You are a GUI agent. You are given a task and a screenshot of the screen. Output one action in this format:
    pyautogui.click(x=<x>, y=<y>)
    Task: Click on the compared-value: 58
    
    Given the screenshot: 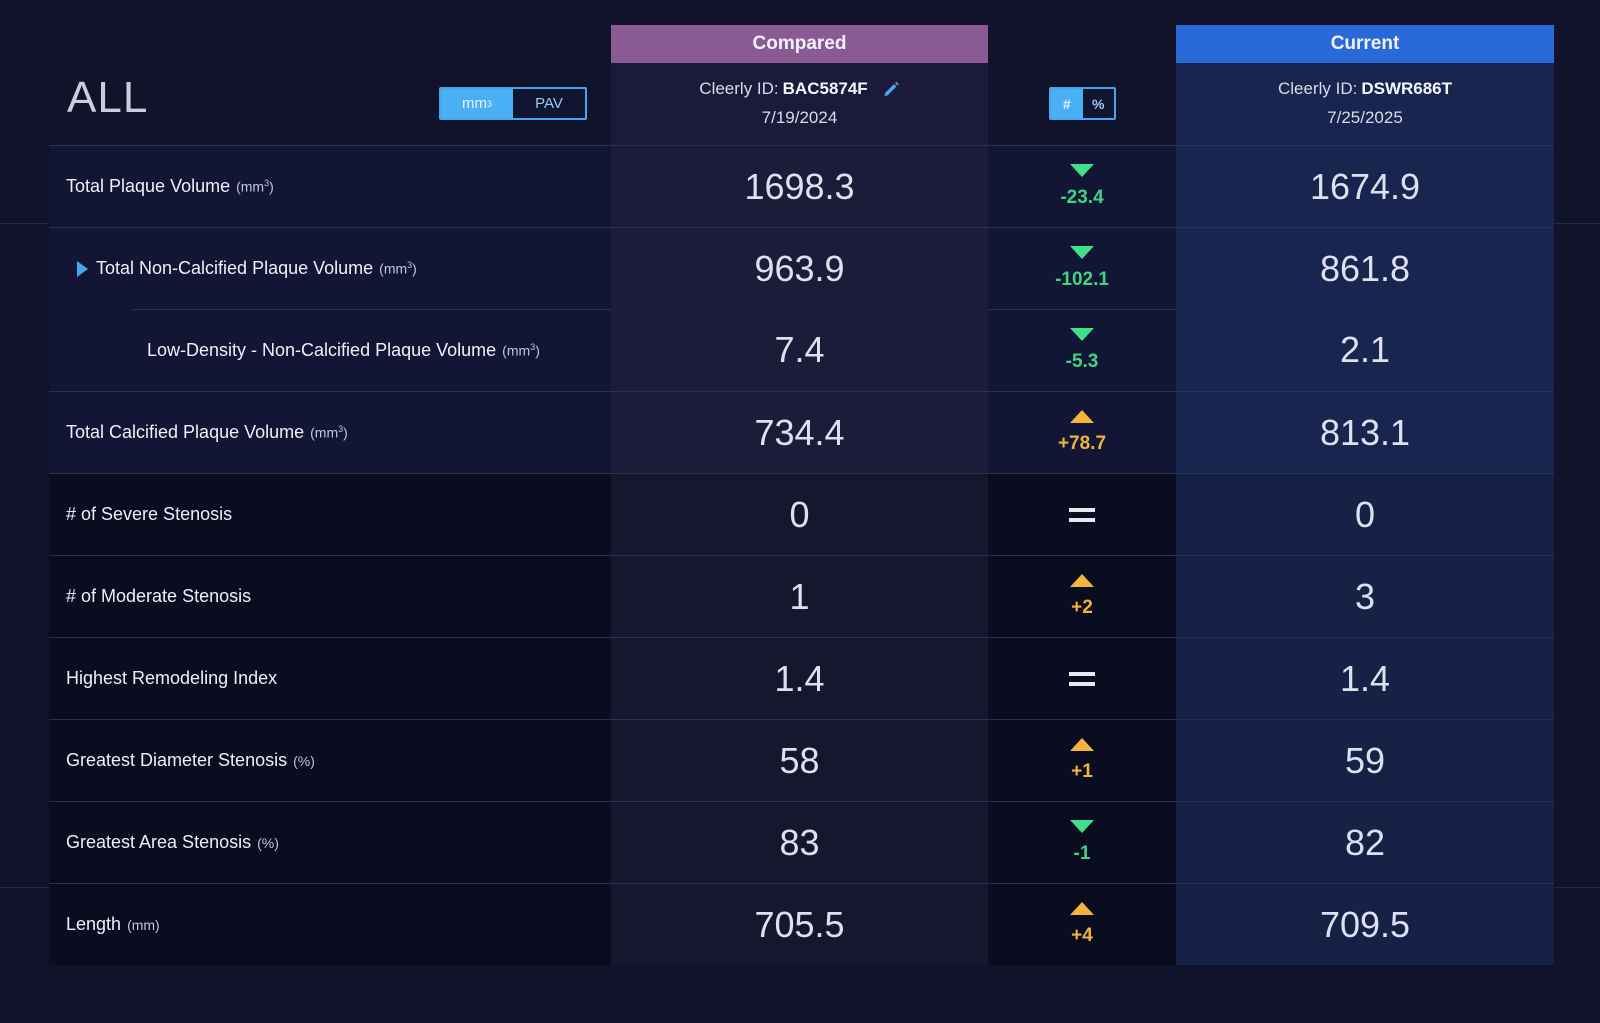 What is the action you would take?
    pyautogui.click(x=799, y=760)
    